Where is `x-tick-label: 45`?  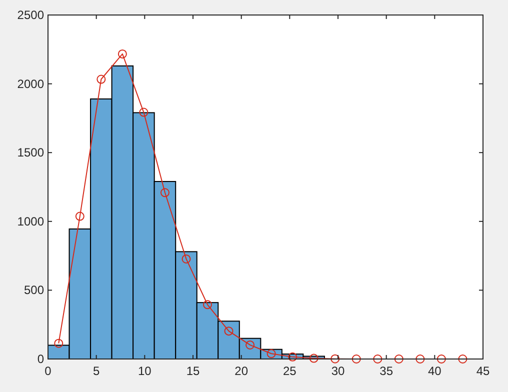
x-tick-label: 45 is located at coordinates (483, 371).